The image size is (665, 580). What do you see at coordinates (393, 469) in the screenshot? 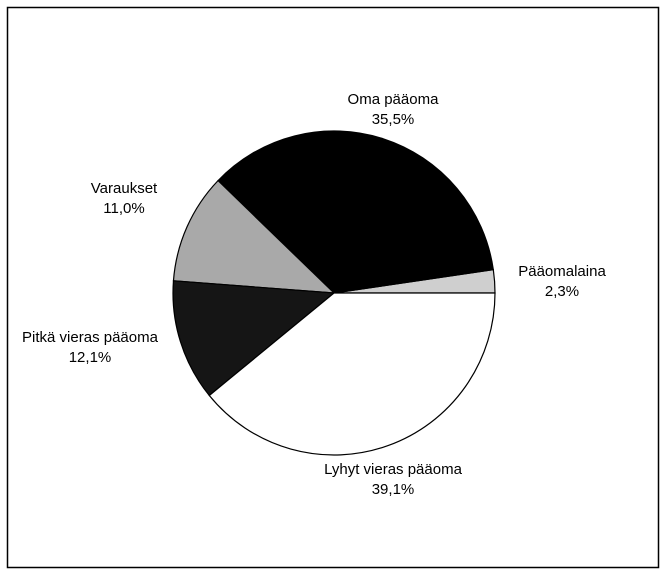
I see `slice-label: Lyhyt vieras pääoma` at bounding box center [393, 469].